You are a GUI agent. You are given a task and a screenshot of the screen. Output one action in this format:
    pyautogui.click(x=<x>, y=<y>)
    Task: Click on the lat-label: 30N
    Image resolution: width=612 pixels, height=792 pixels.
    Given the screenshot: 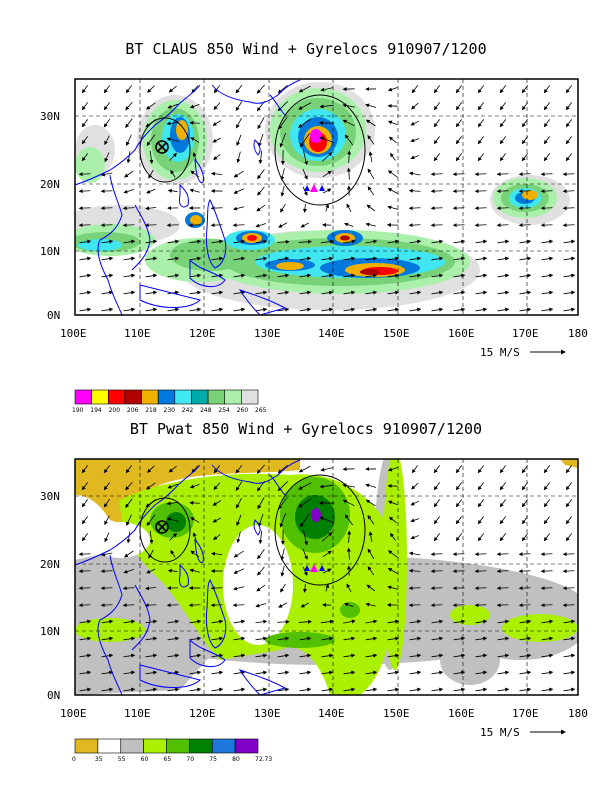 What is the action you would take?
    pyautogui.click(x=50, y=116)
    